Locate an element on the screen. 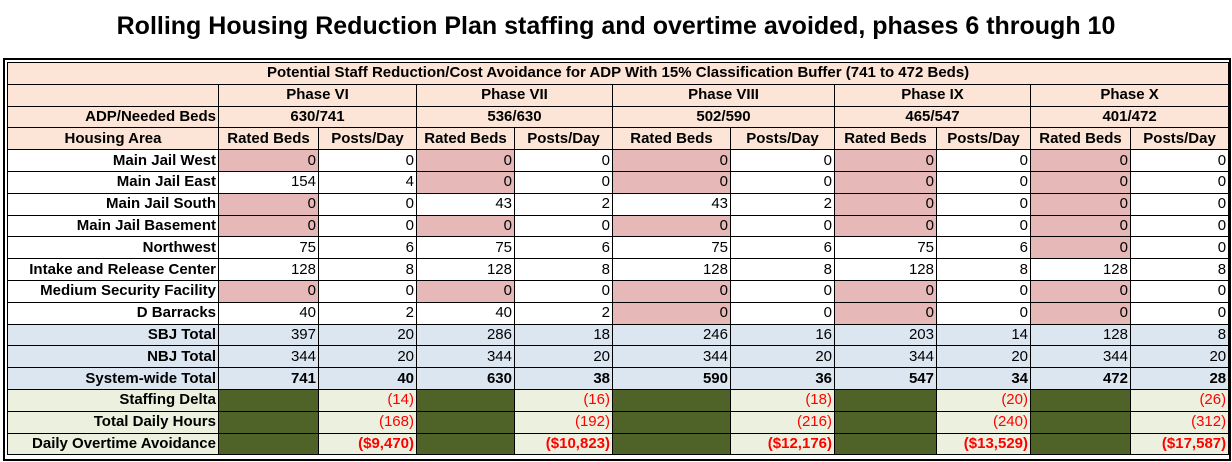 Image resolution: width=1232 pixels, height=462 pixels. table-row: Medium Security Facility 0 0 0 0 0 0 0 0 0 0 is located at coordinates (618, 291).